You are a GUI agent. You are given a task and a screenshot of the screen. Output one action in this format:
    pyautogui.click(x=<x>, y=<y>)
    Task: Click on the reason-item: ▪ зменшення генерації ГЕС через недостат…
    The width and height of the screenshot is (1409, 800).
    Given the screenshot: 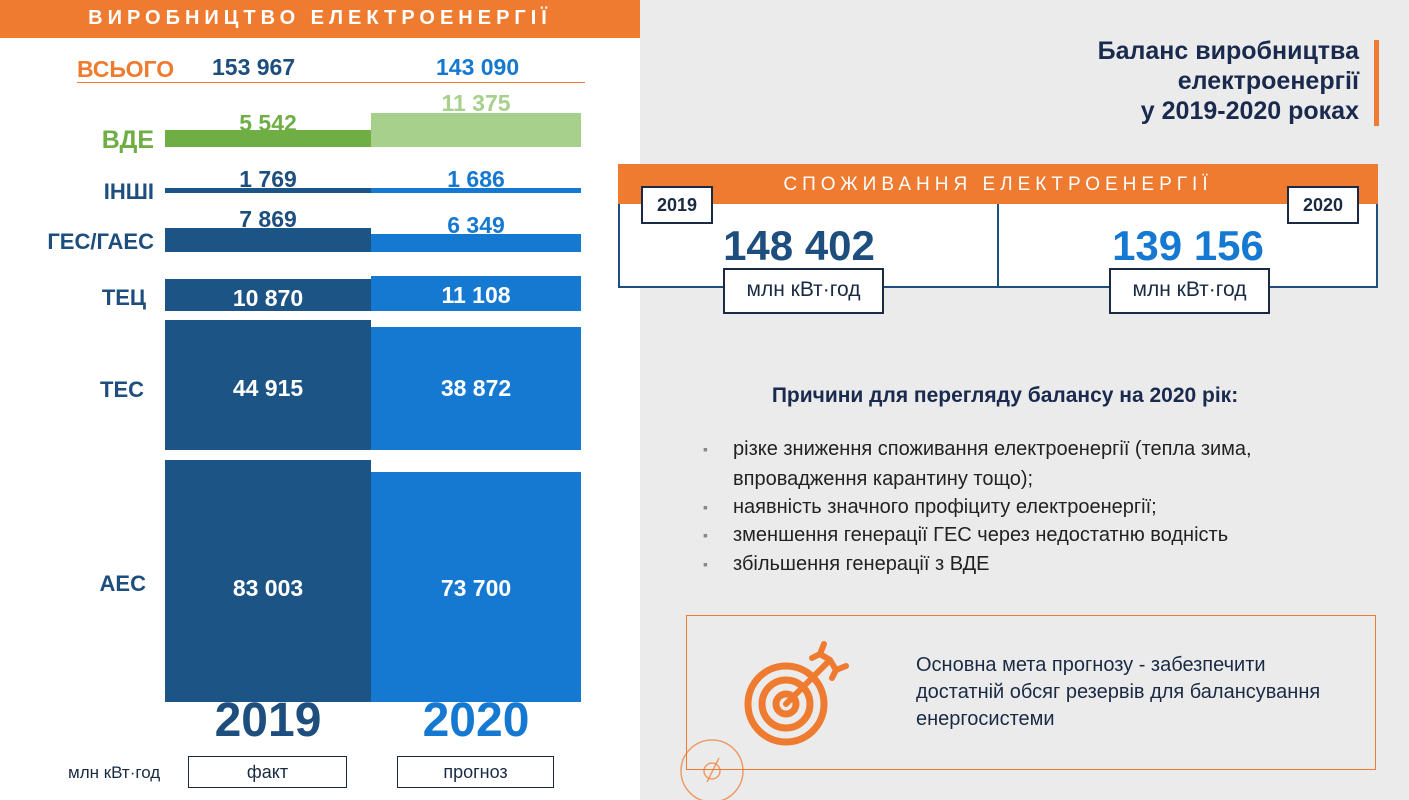 What is the action you would take?
    pyautogui.click(x=1018, y=535)
    